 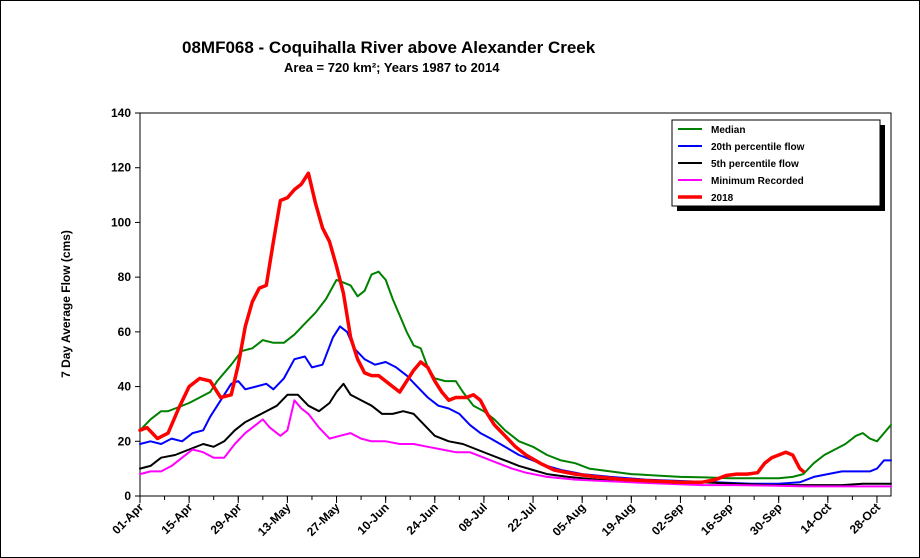 What do you see at coordinates (473, 517) in the screenshot?
I see `x-tick-label: 08-Jul` at bounding box center [473, 517].